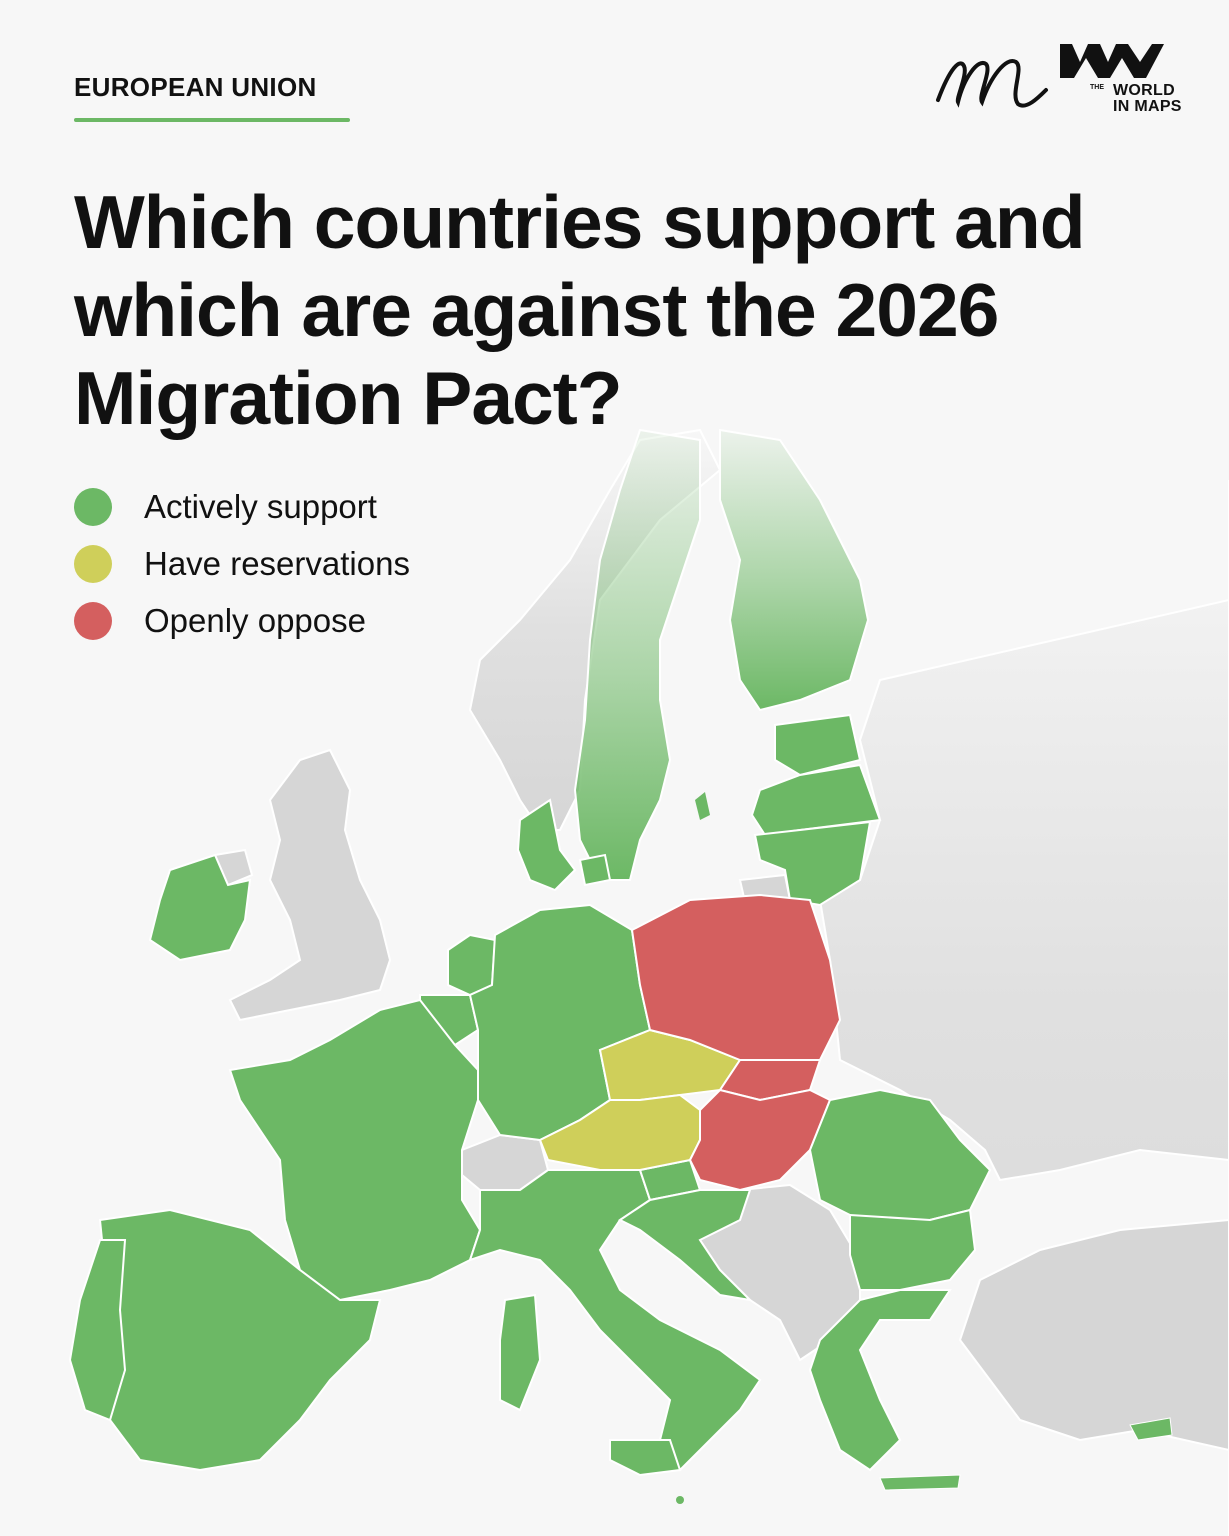 The width and height of the screenshot is (1229, 1536). I want to click on portugal-region, so click(97, 1330).